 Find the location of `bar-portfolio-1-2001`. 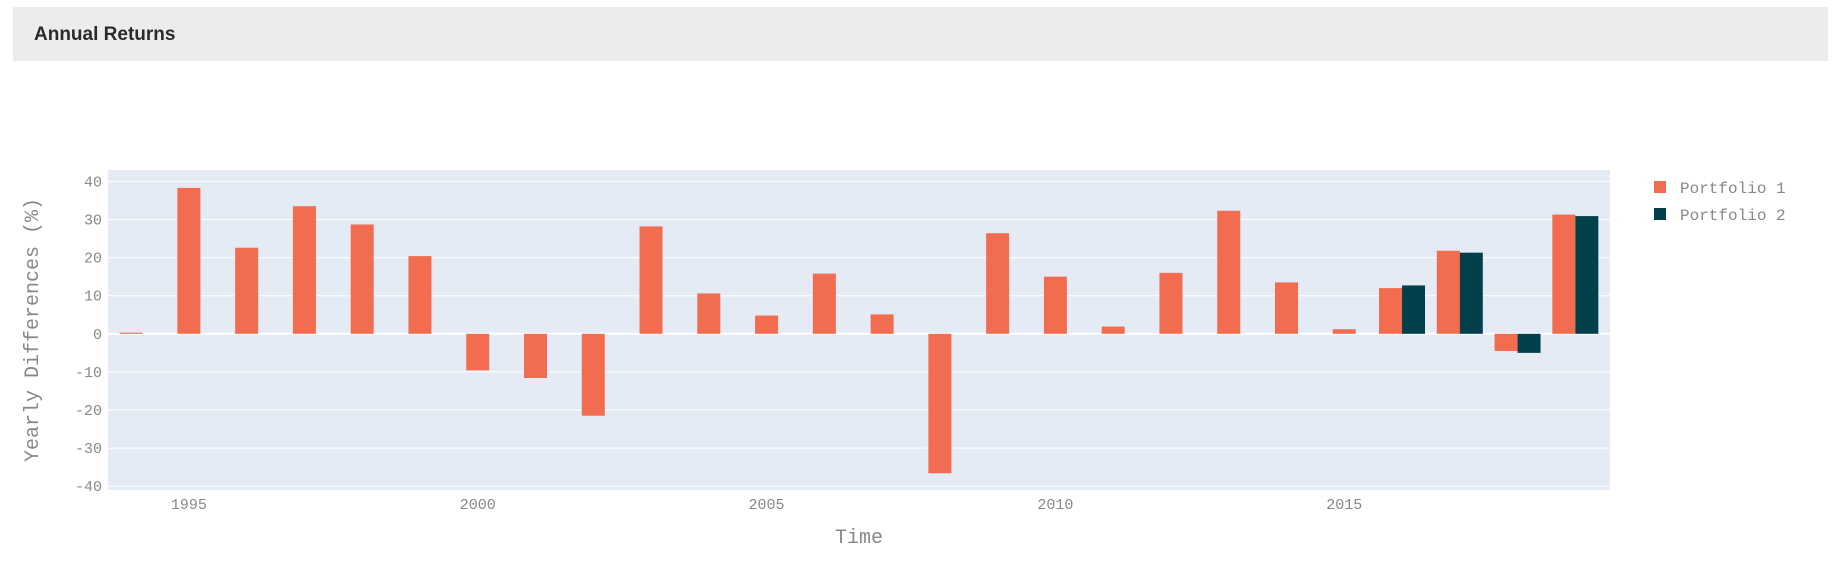

bar-portfolio-1-2001 is located at coordinates (535, 355).